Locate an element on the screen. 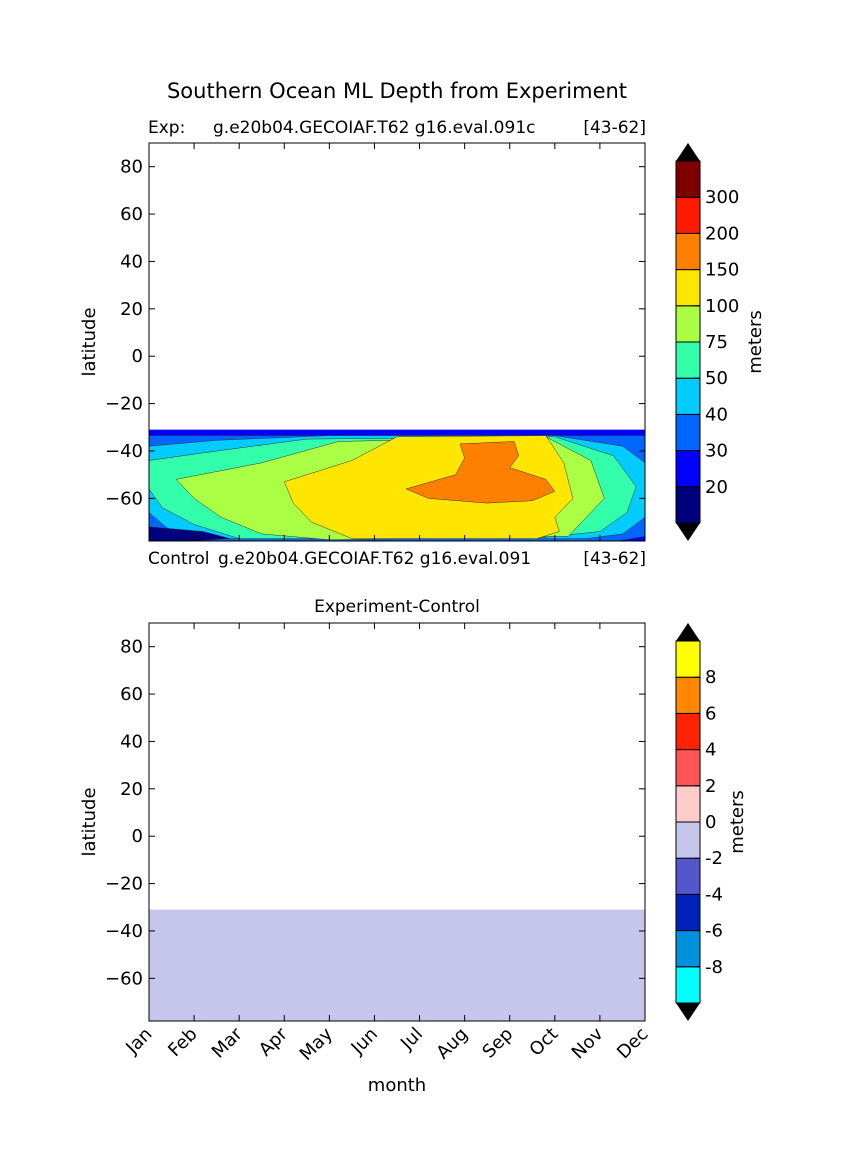 The width and height of the screenshot is (846, 1174). x-tick-label: Mar is located at coordinates (227, 1042).